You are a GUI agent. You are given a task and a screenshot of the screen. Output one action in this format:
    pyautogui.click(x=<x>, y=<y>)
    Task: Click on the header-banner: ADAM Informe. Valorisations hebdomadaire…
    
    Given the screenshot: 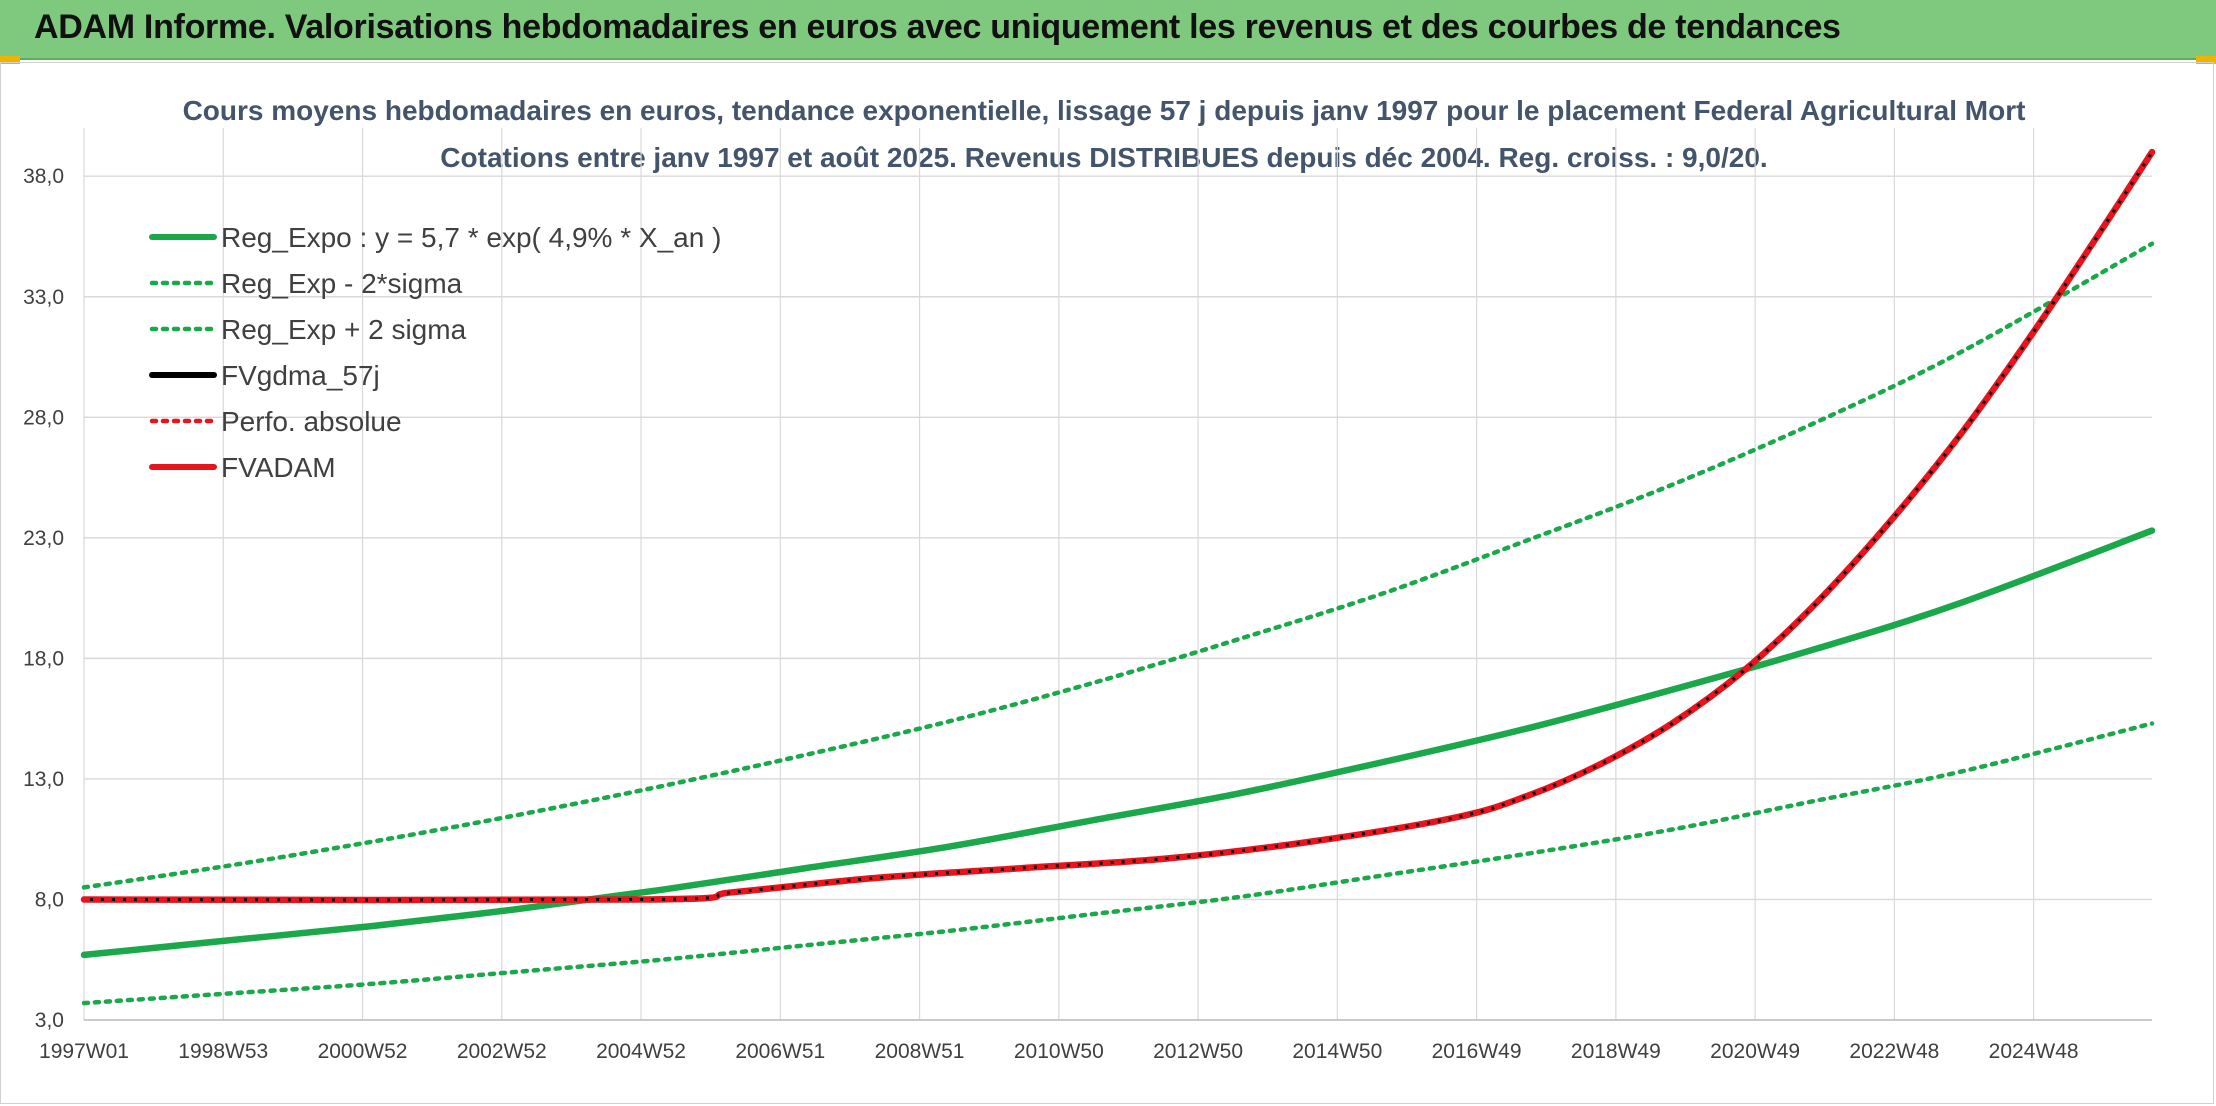 What is the action you would take?
    pyautogui.click(x=1108, y=30)
    